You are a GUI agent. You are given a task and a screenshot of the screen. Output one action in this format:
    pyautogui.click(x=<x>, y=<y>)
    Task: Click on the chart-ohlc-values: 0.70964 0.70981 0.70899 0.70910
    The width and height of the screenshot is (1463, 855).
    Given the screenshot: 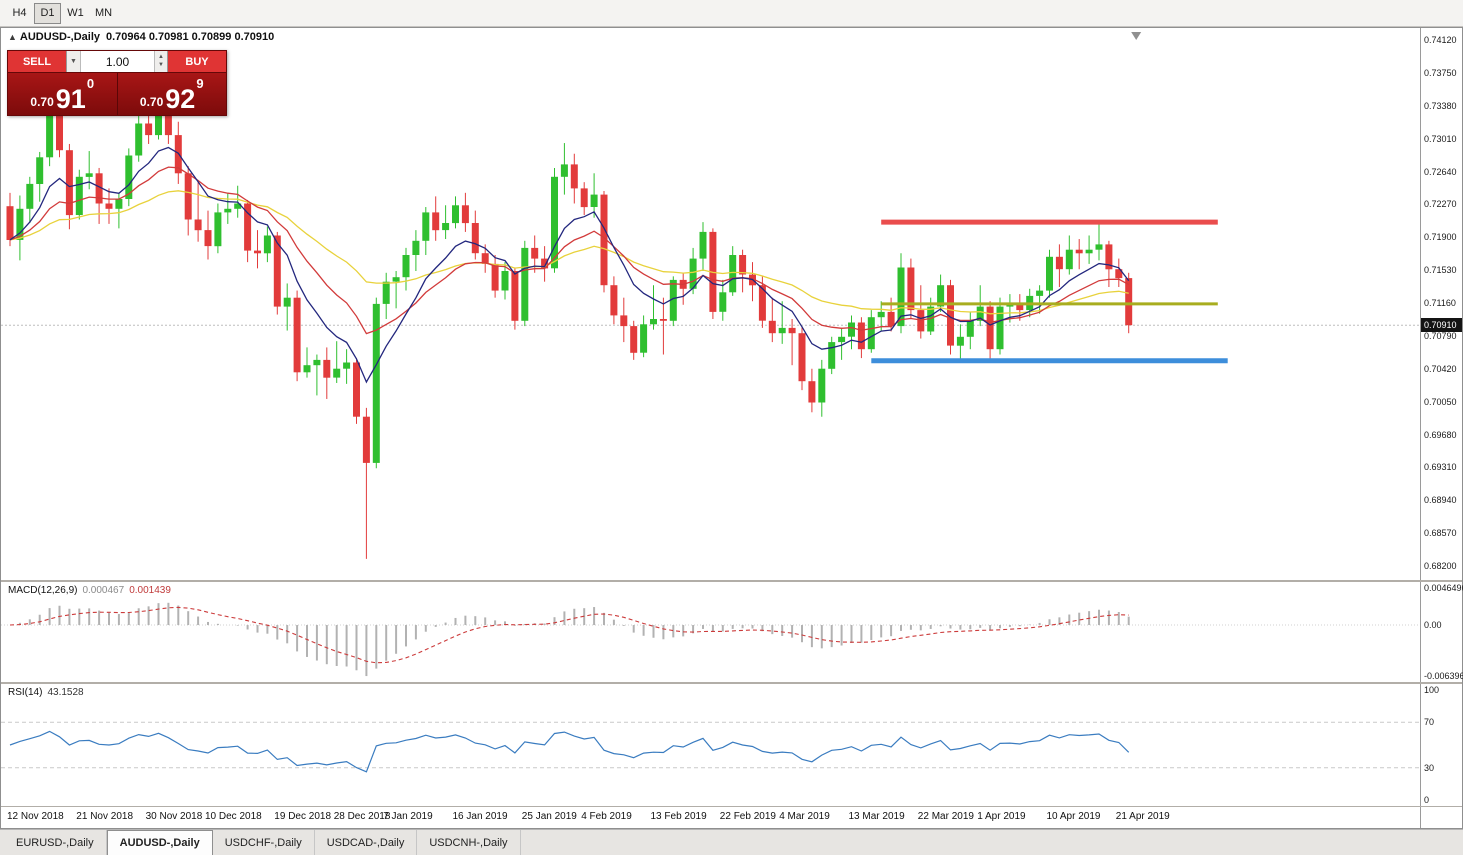 What is the action you would take?
    pyautogui.click(x=190, y=37)
    